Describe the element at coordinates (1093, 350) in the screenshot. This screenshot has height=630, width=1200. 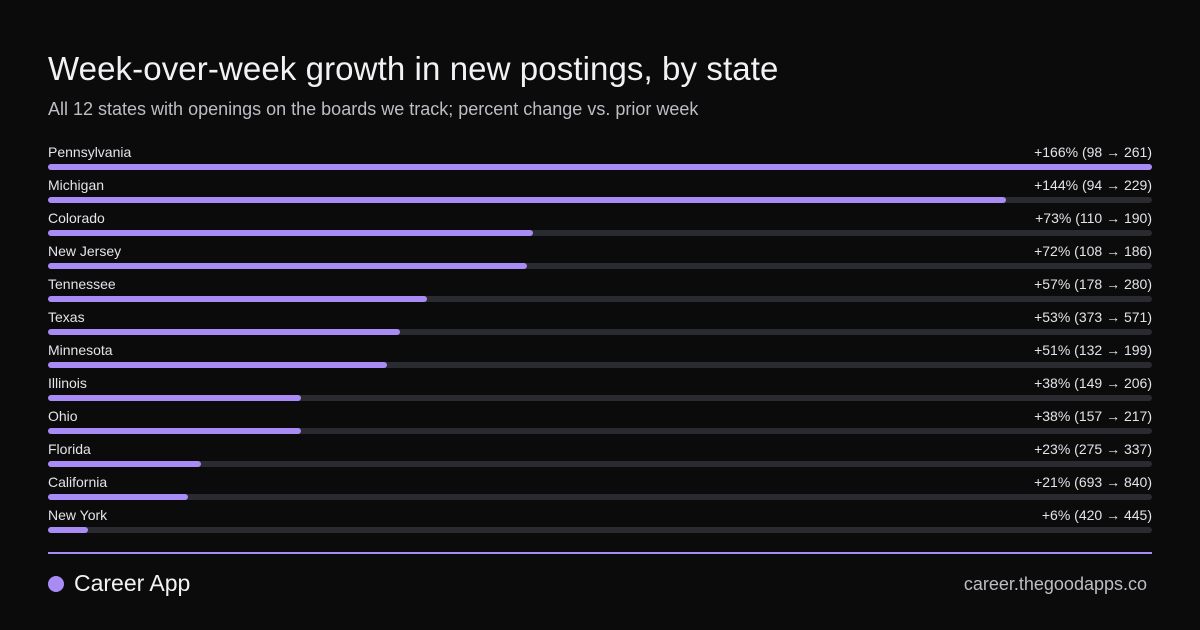
I see `bar-data-label: +51% (132 → 199)` at that location.